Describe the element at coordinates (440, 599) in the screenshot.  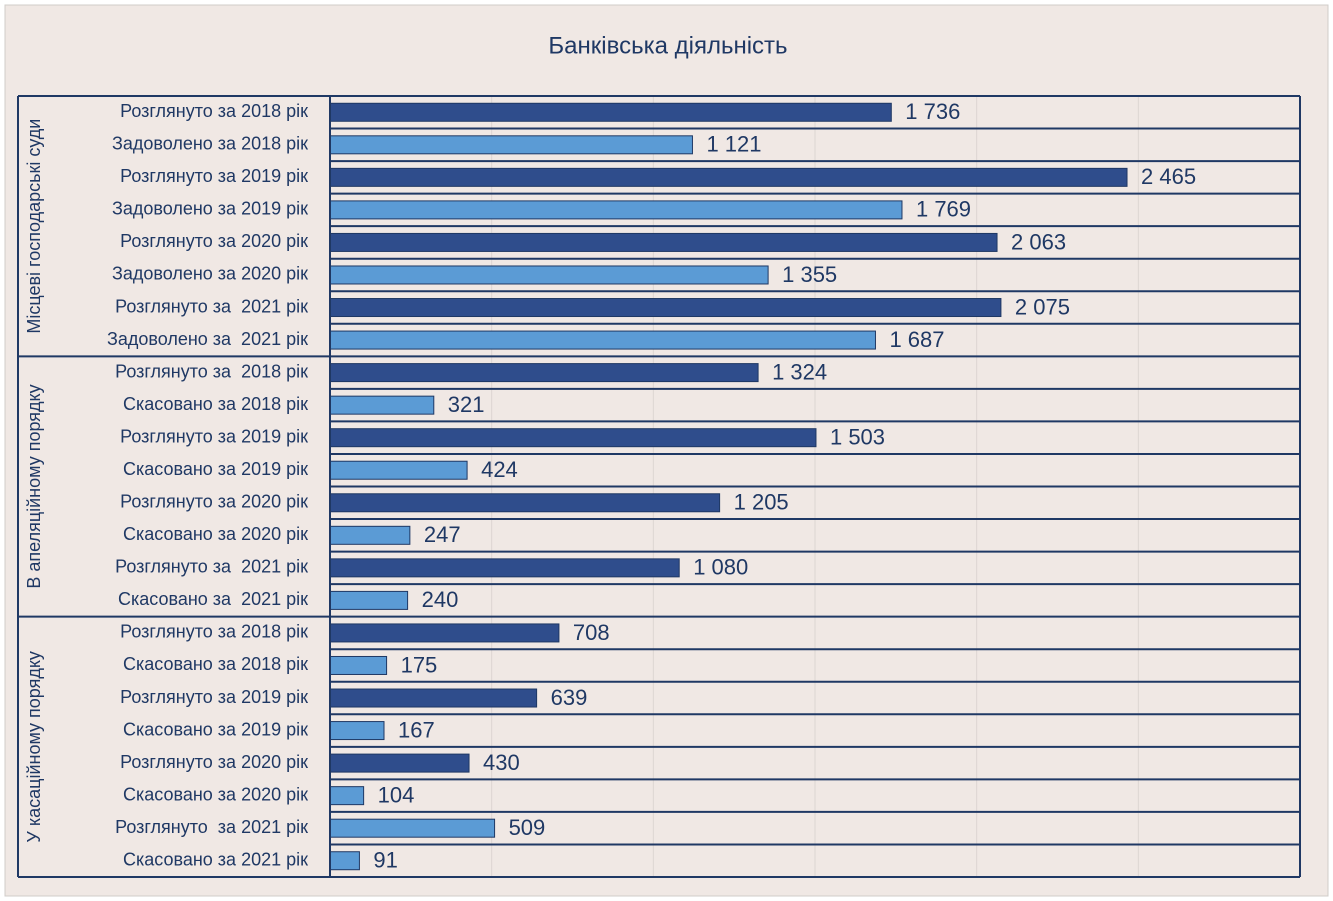
I see `value-label: 240` at that location.